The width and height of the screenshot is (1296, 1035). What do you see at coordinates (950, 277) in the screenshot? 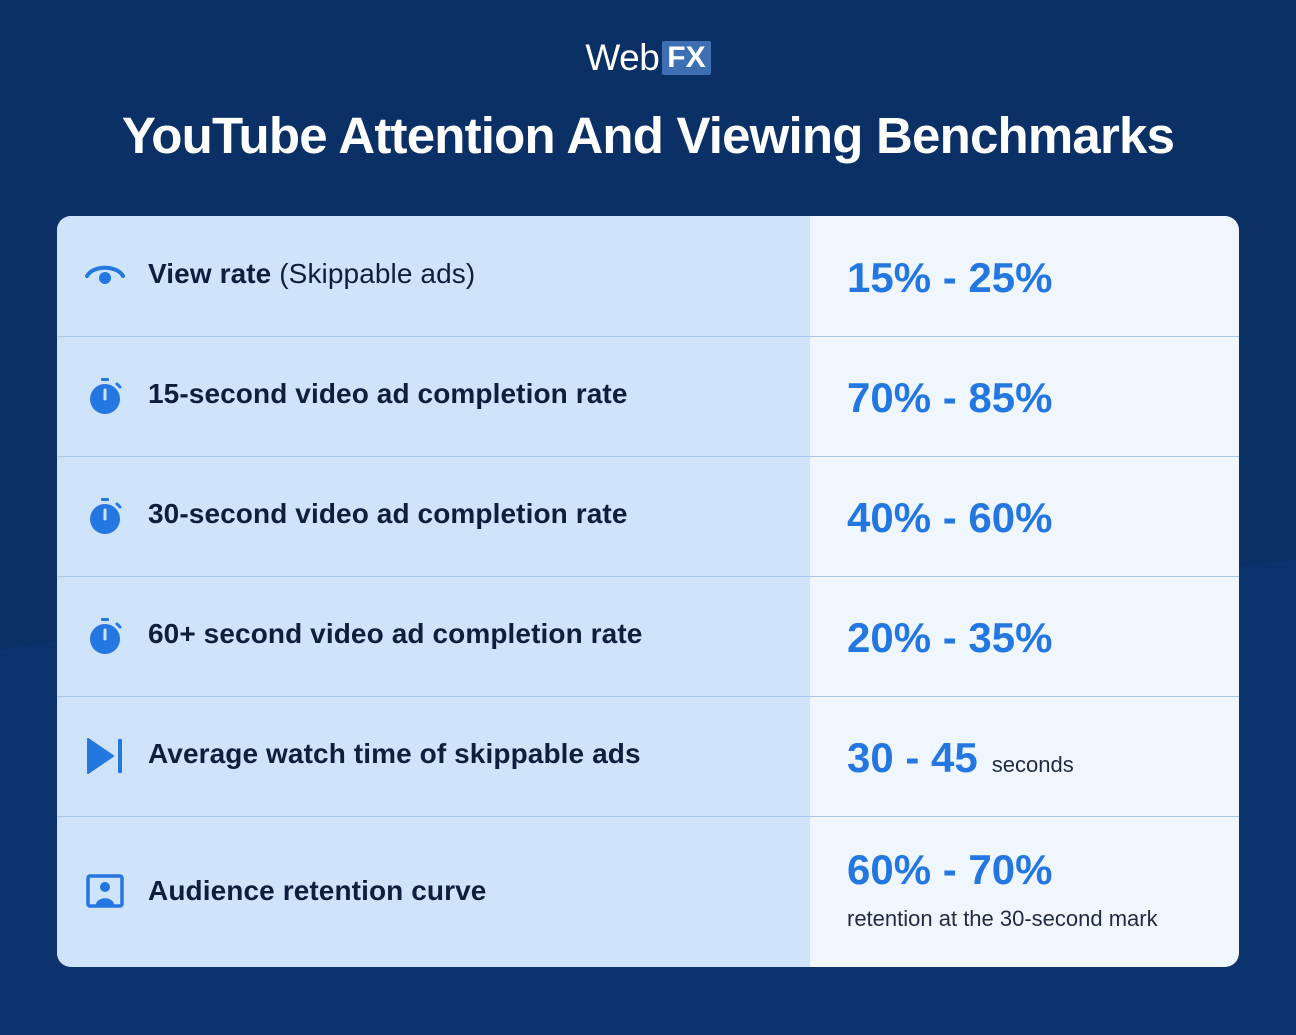
I see `metric-value: 15% - 25%` at bounding box center [950, 277].